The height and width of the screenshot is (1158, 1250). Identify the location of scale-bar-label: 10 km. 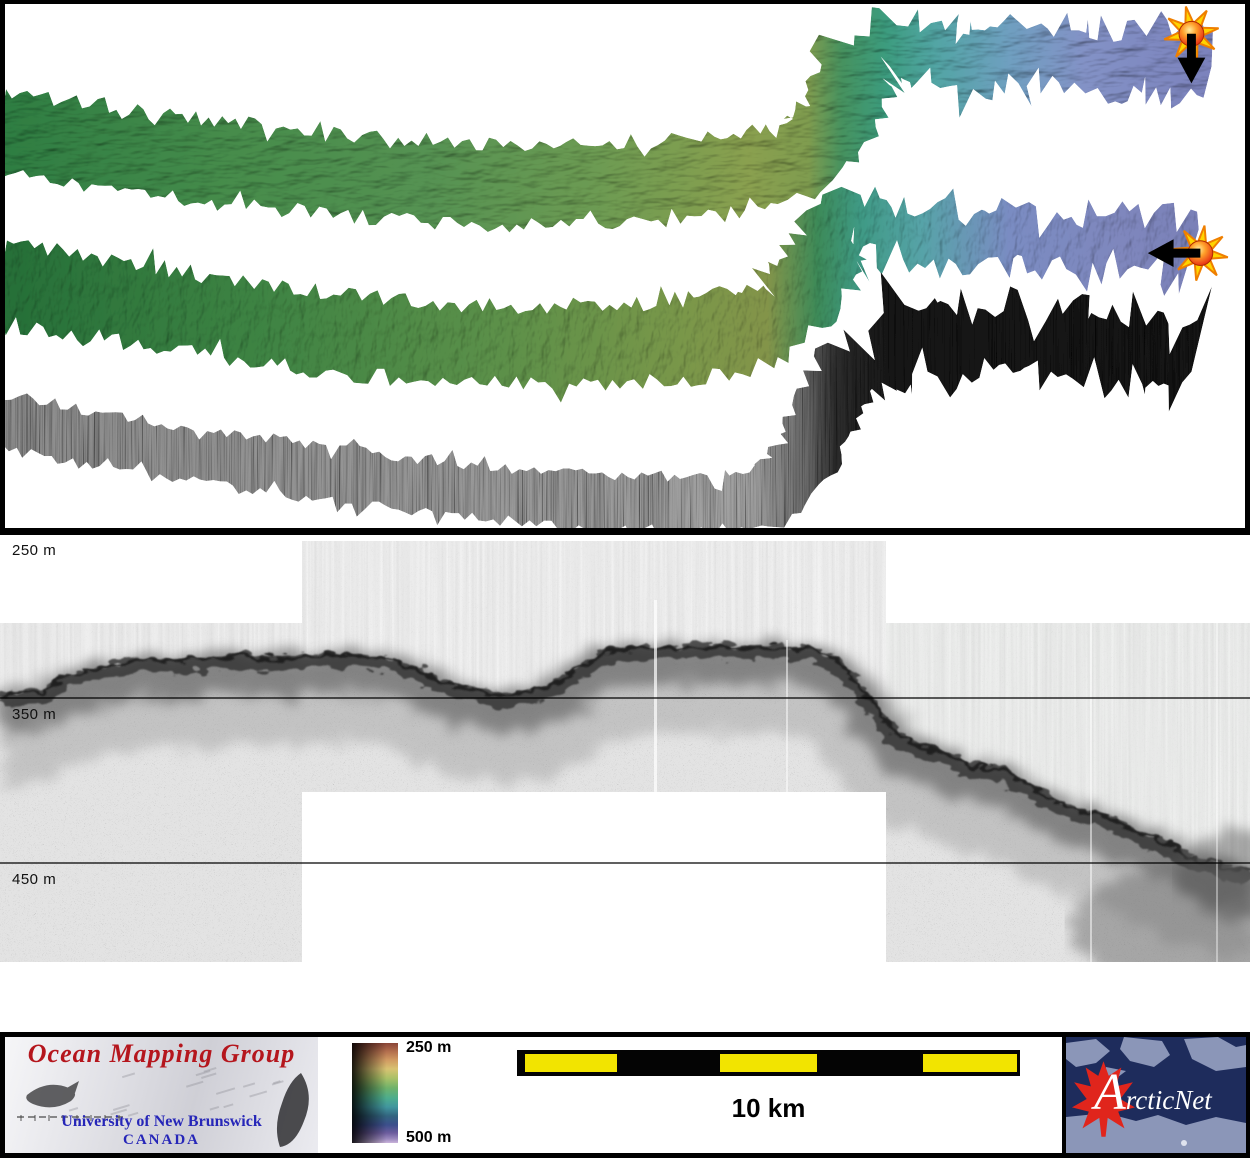
(768, 1108).